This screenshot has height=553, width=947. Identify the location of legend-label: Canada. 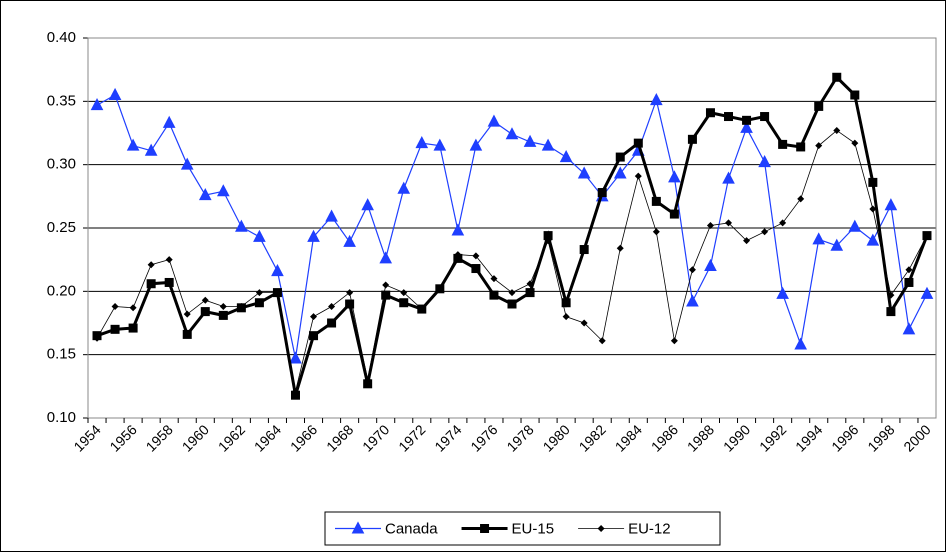
(411, 528).